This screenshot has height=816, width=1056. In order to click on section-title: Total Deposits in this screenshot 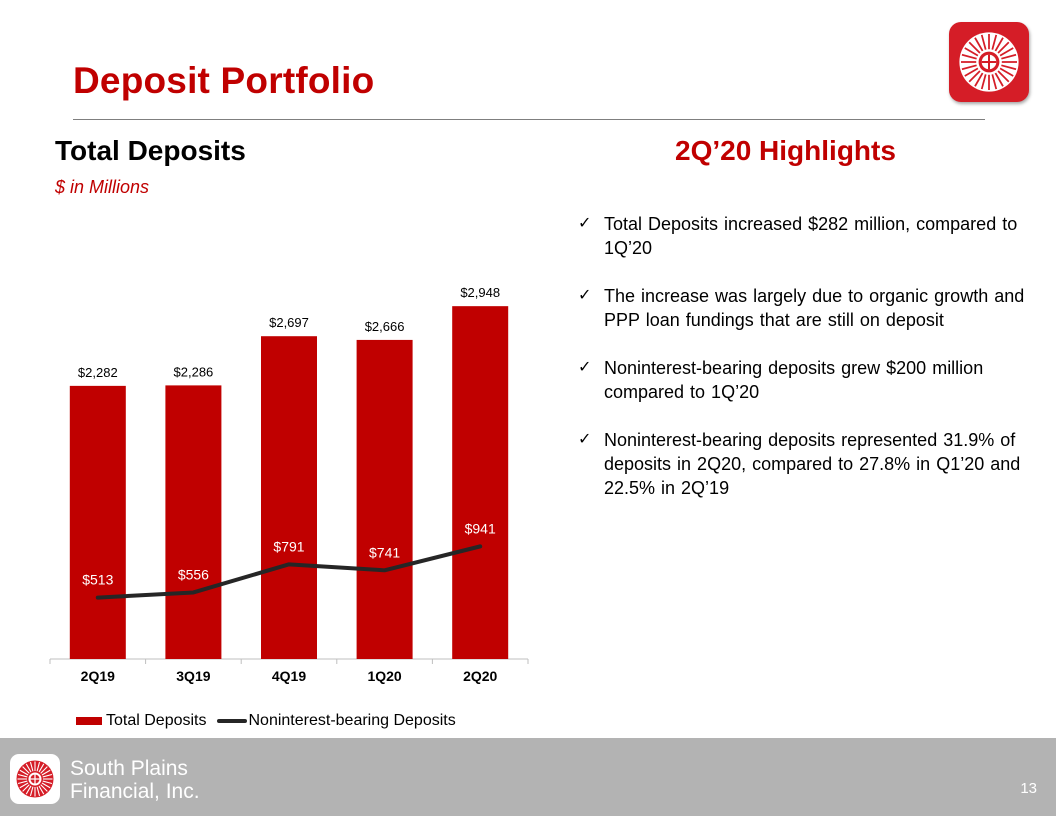, I will do `click(150, 150)`.